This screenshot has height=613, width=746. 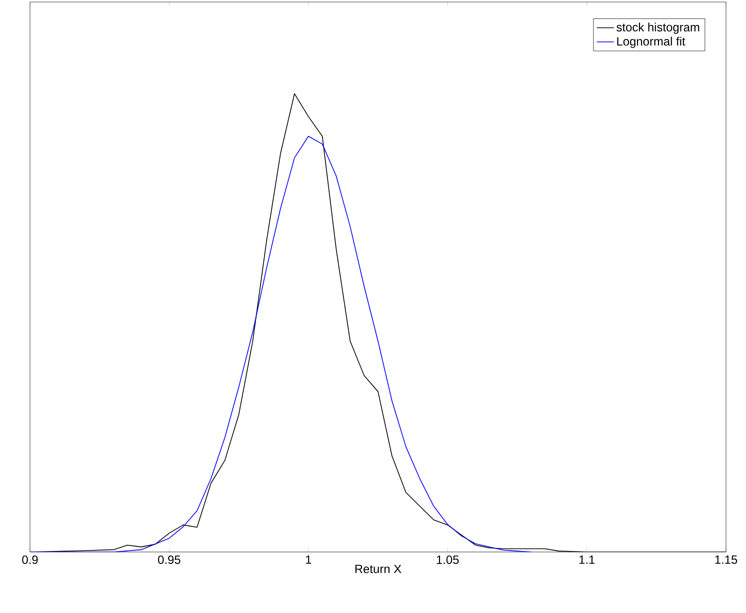 What do you see at coordinates (447, 560) in the screenshot?
I see `x-tick-label: 1.05` at bounding box center [447, 560].